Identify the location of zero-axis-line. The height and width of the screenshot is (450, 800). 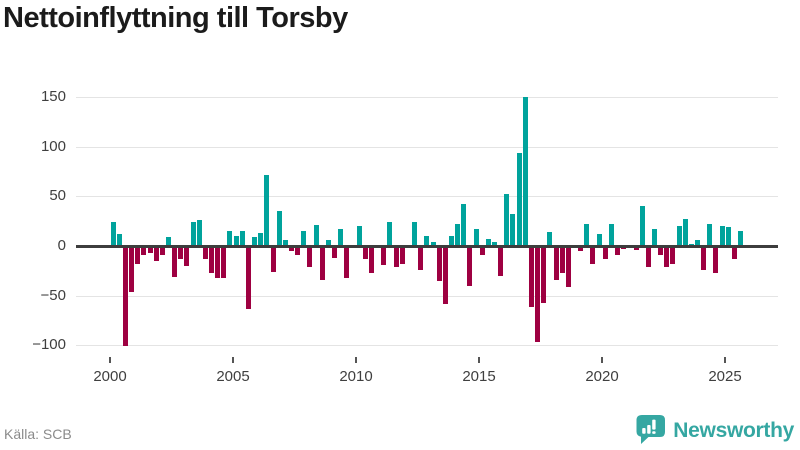
(427, 246).